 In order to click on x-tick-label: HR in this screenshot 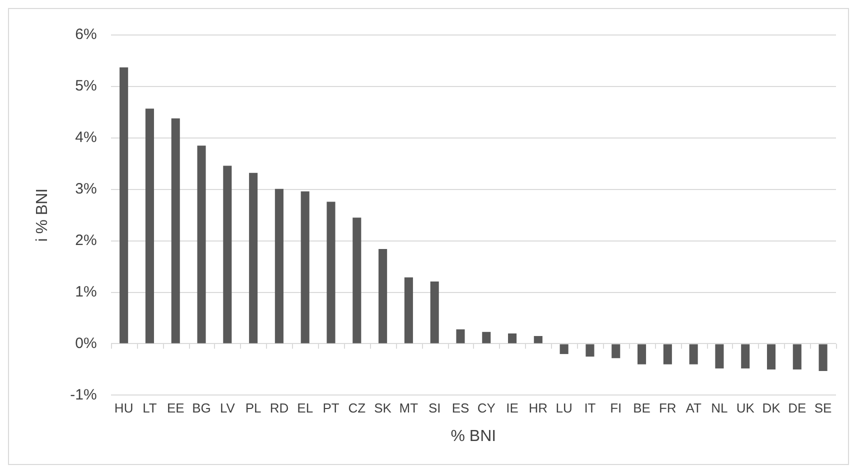, I will do `click(538, 408)`.